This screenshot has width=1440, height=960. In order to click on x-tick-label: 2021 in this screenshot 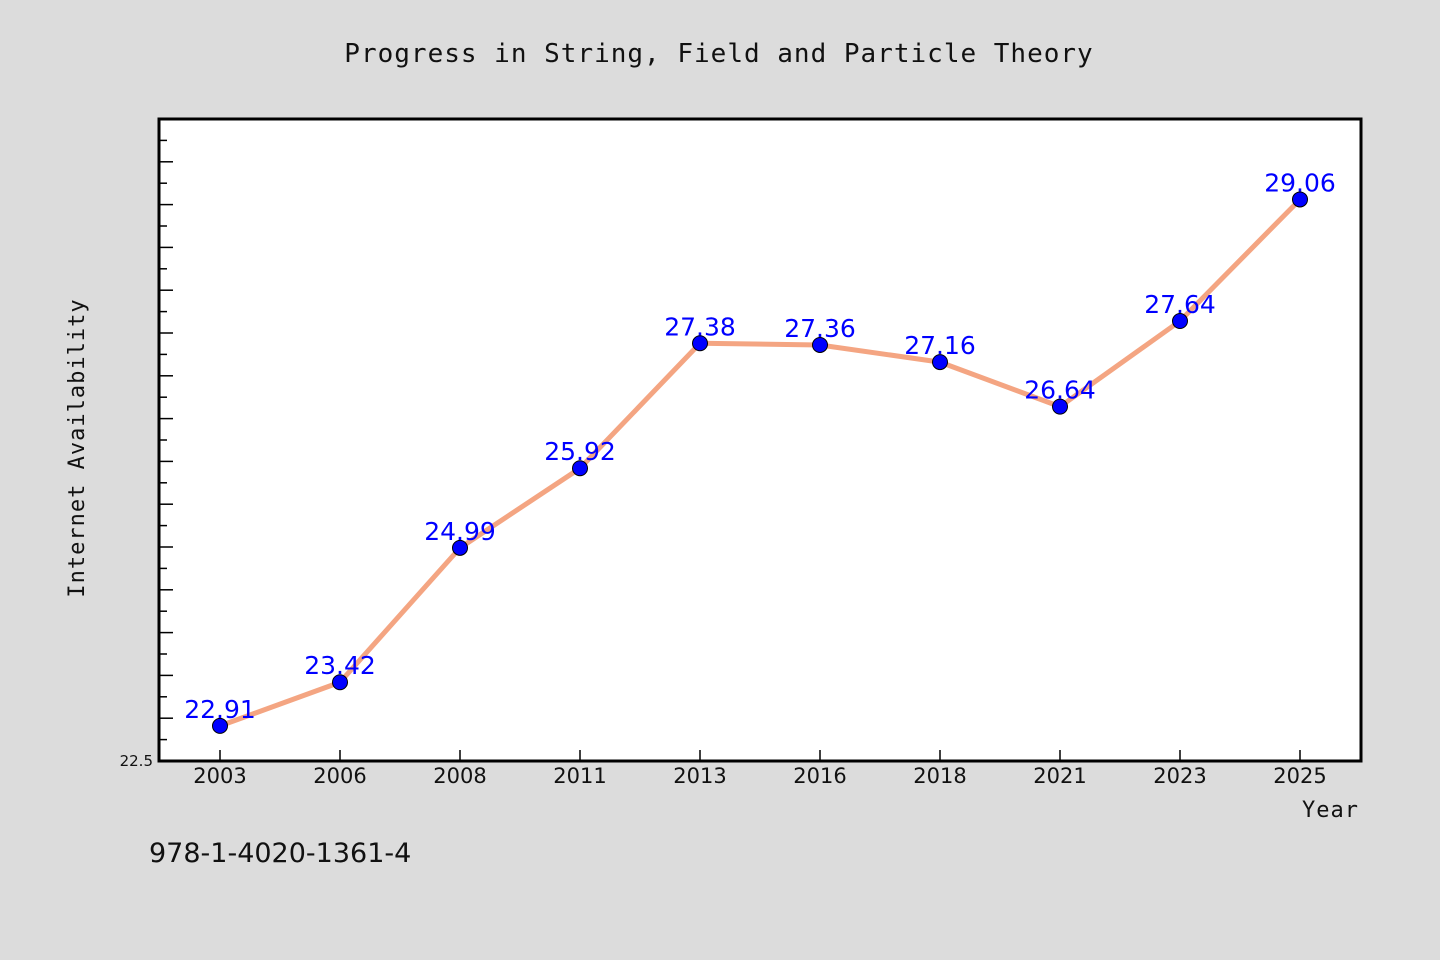, I will do `click(1059, 776)`.